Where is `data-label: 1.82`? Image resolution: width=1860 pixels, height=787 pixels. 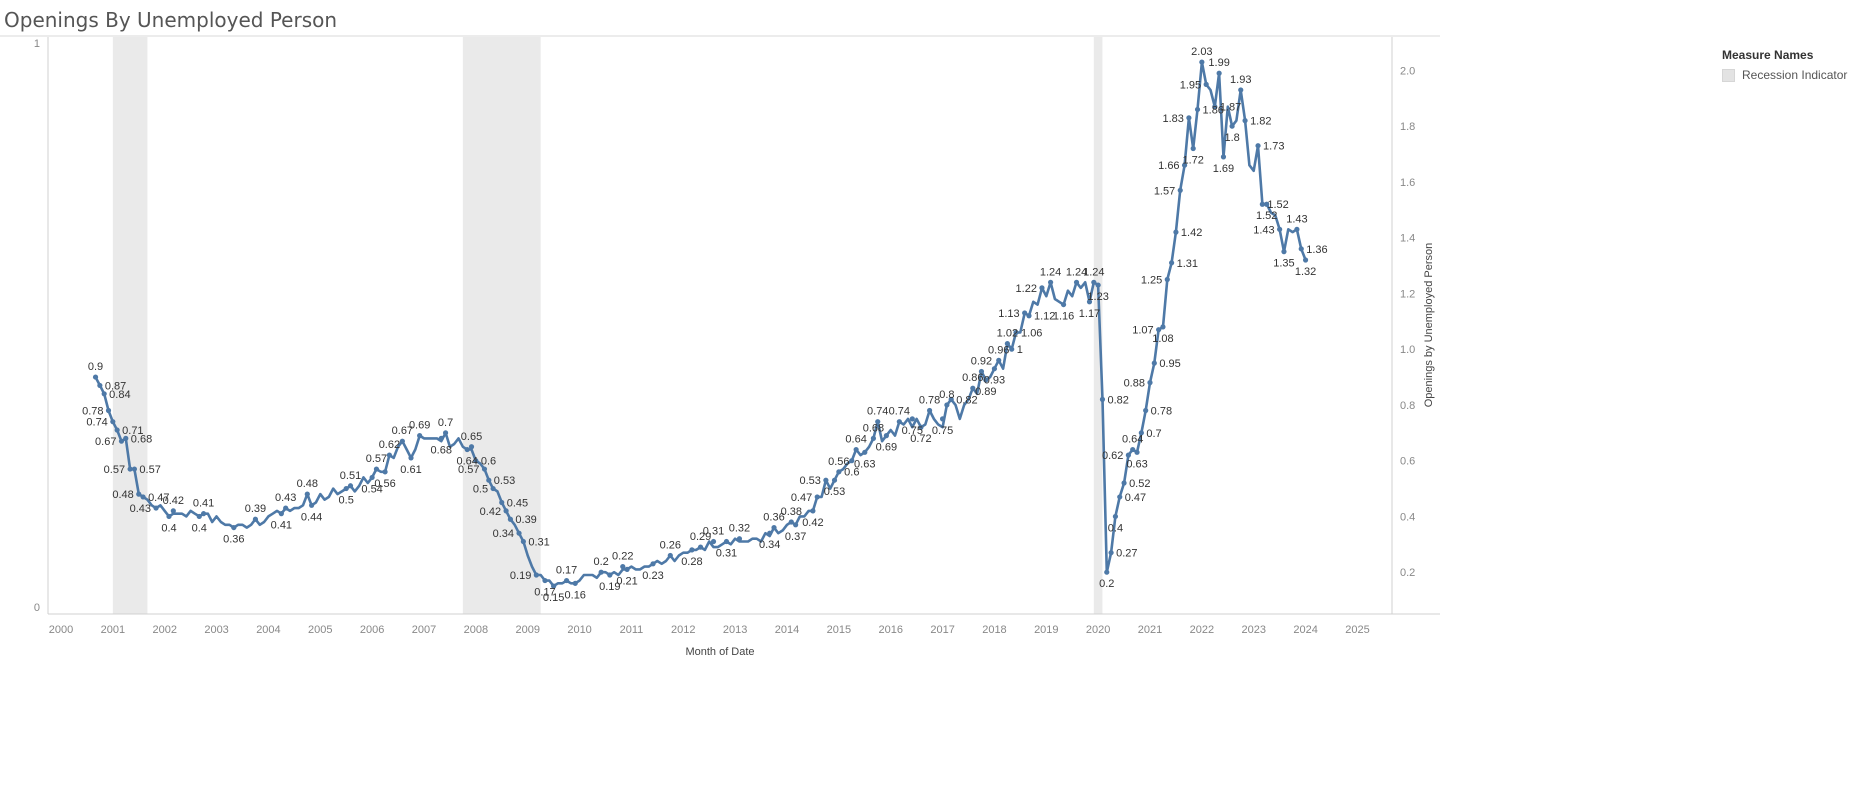 data-label: 1.82 is located at coordinates (1260, 122).